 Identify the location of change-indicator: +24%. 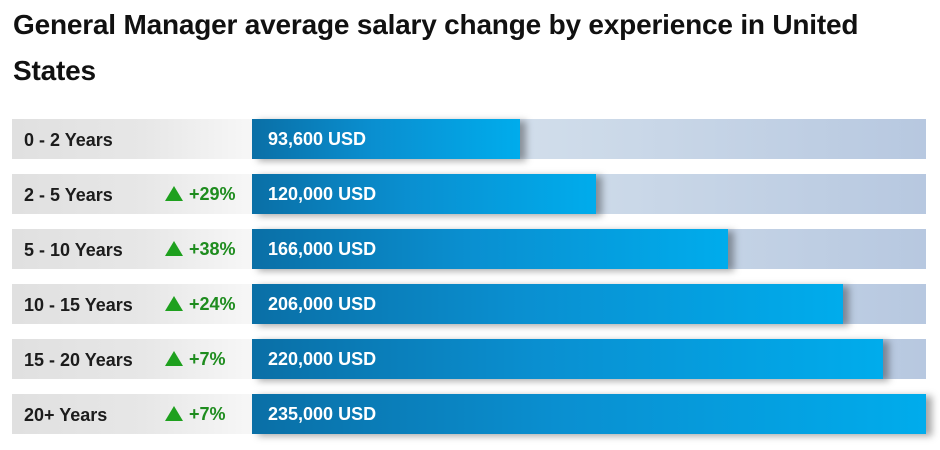
(200, 304).